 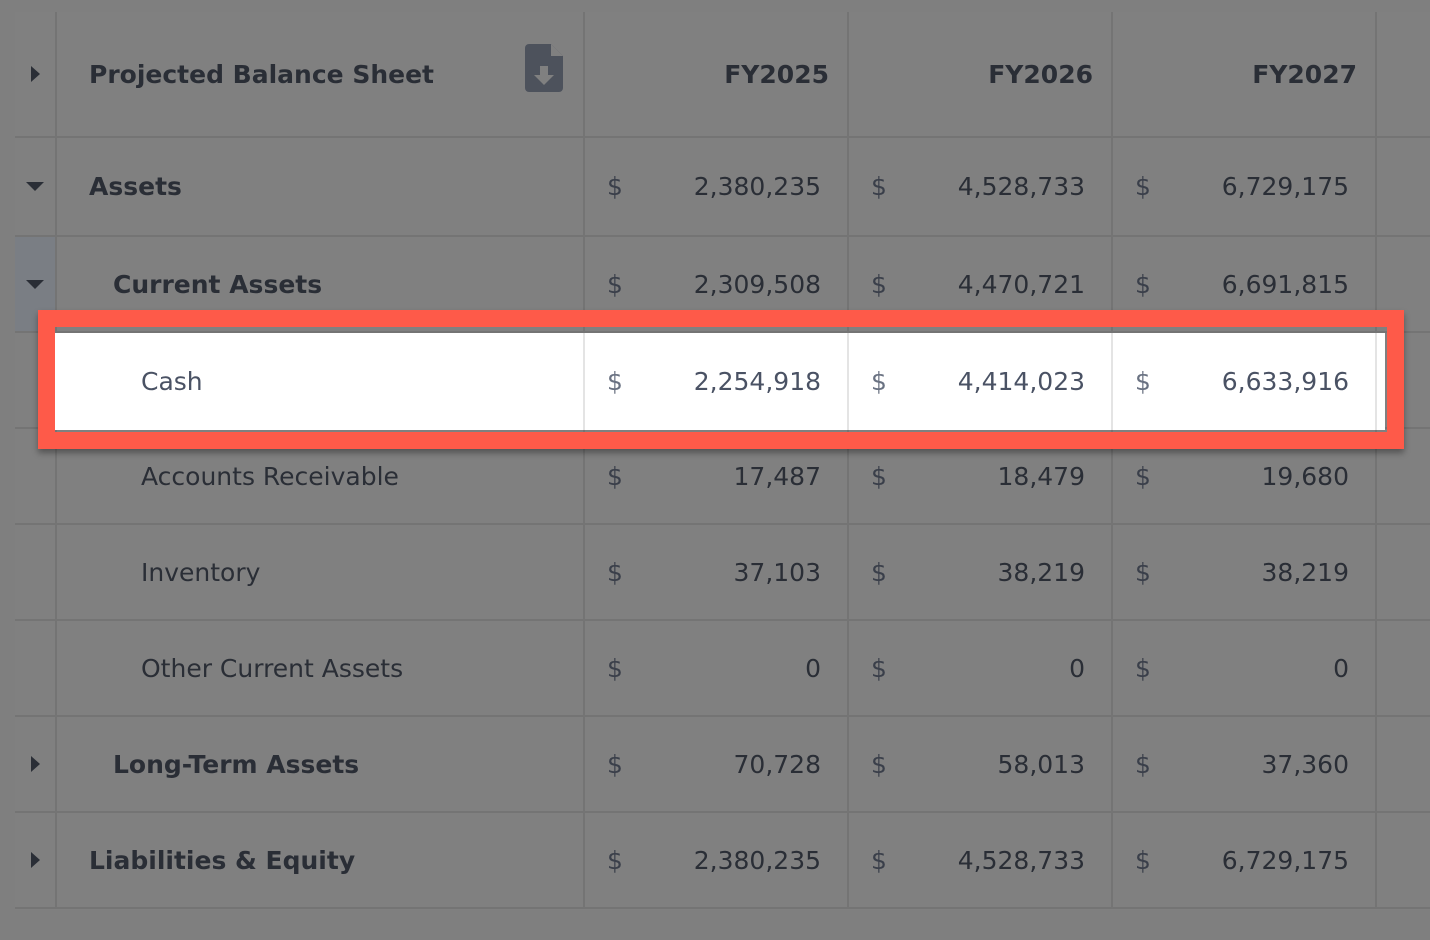 I want to click on cell-fy2026: $58,013, so click(x=979, y=764).